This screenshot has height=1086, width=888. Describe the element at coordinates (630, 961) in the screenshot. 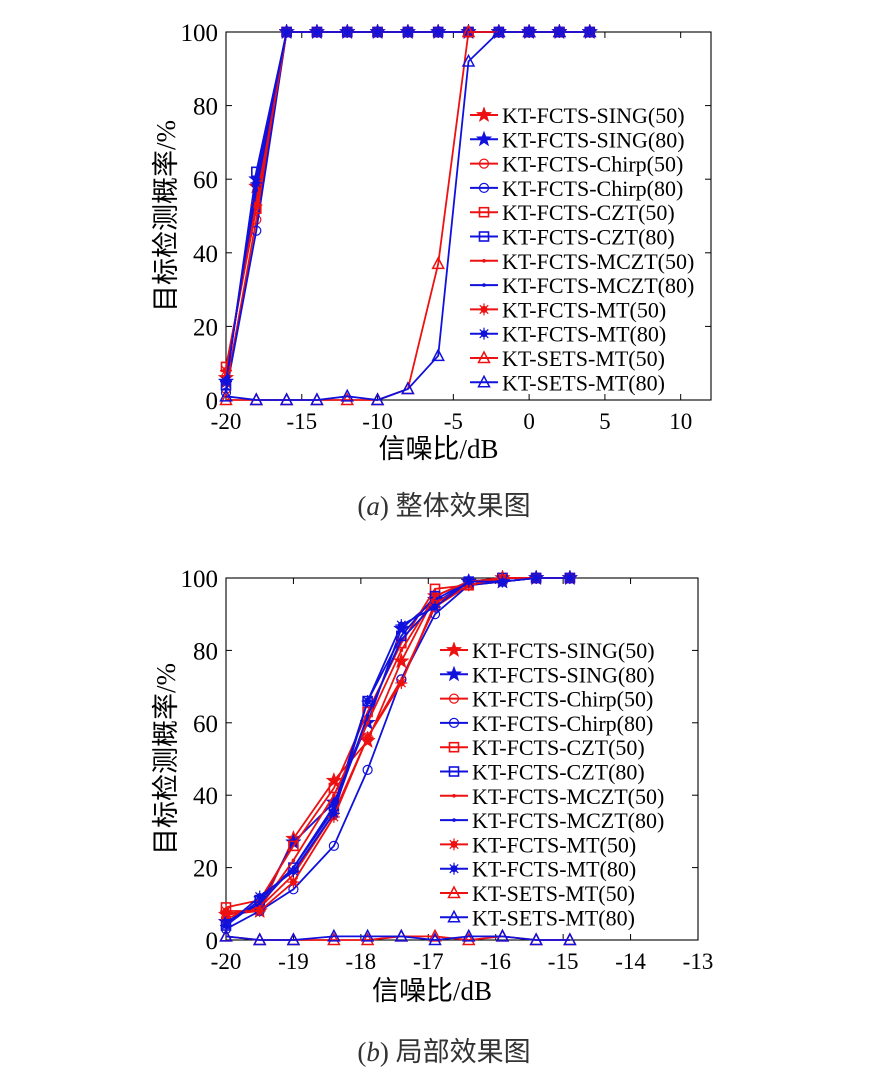

I see `x-tick-label: -14` at that location.